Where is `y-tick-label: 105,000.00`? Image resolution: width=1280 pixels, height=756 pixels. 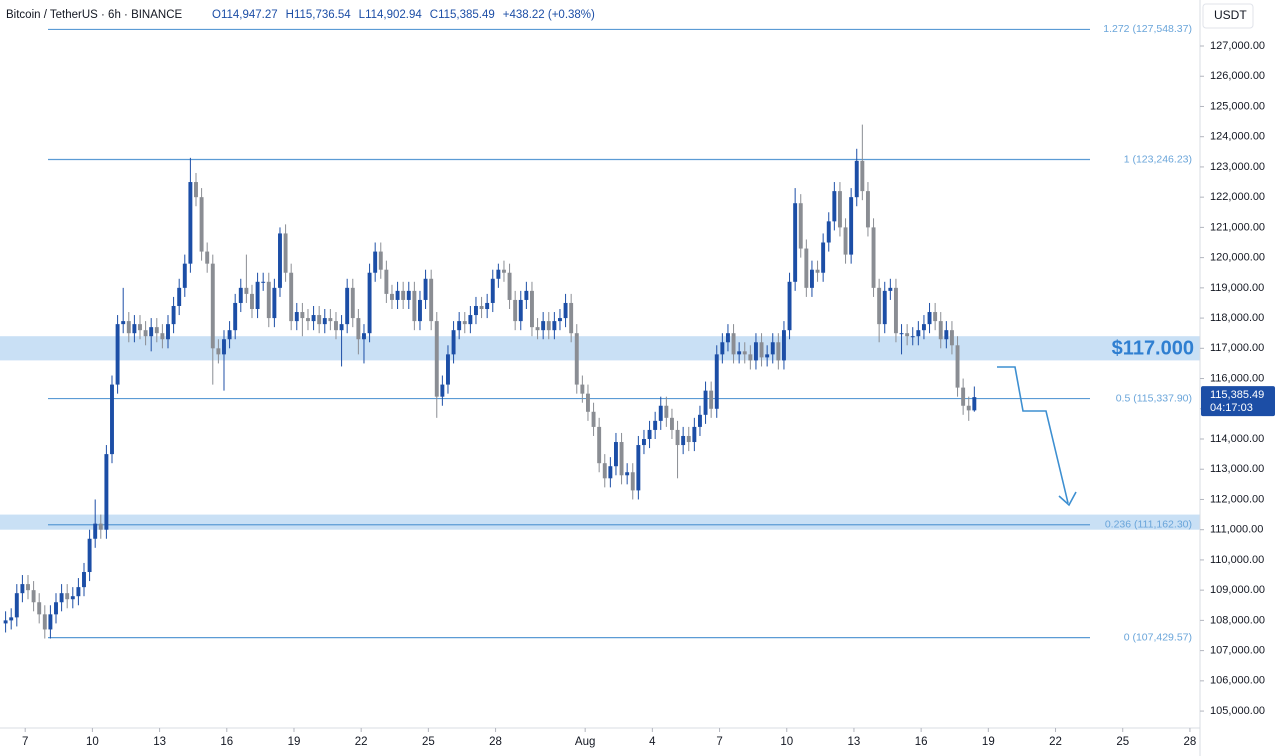
y-tick-label: 105,000.00 is located at coordinates (1237, 711).